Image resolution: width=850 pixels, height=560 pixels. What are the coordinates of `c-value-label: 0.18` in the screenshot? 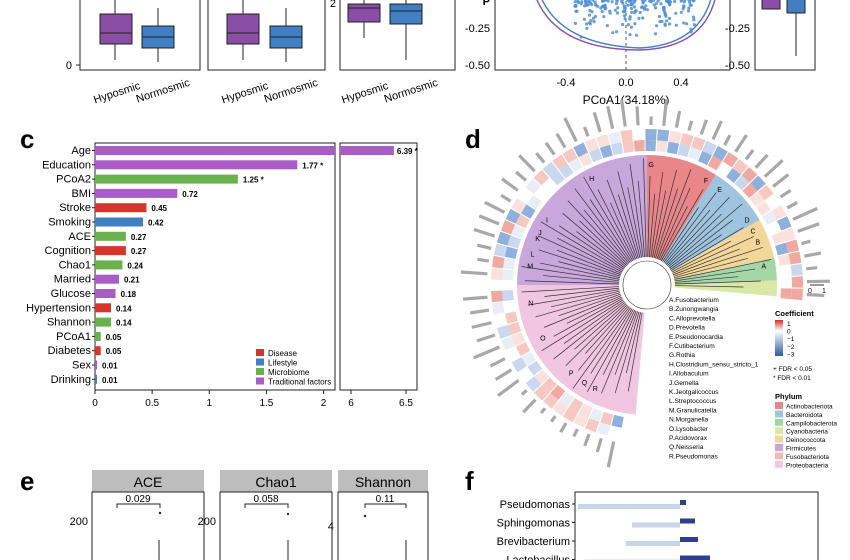 It's located at (129, 294).